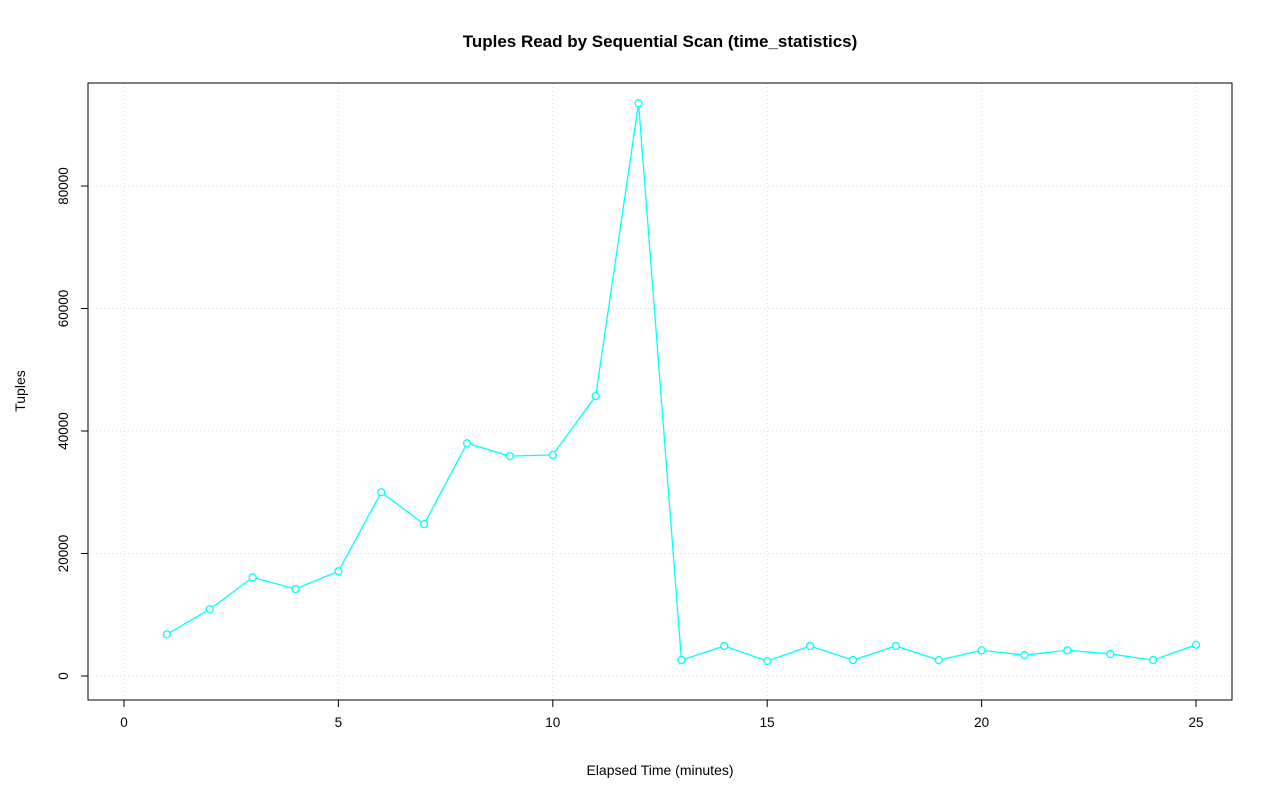  Describe the element at coordinates (63, 186) in the screenshot. I see `y-tick-label: 80000` at that location.